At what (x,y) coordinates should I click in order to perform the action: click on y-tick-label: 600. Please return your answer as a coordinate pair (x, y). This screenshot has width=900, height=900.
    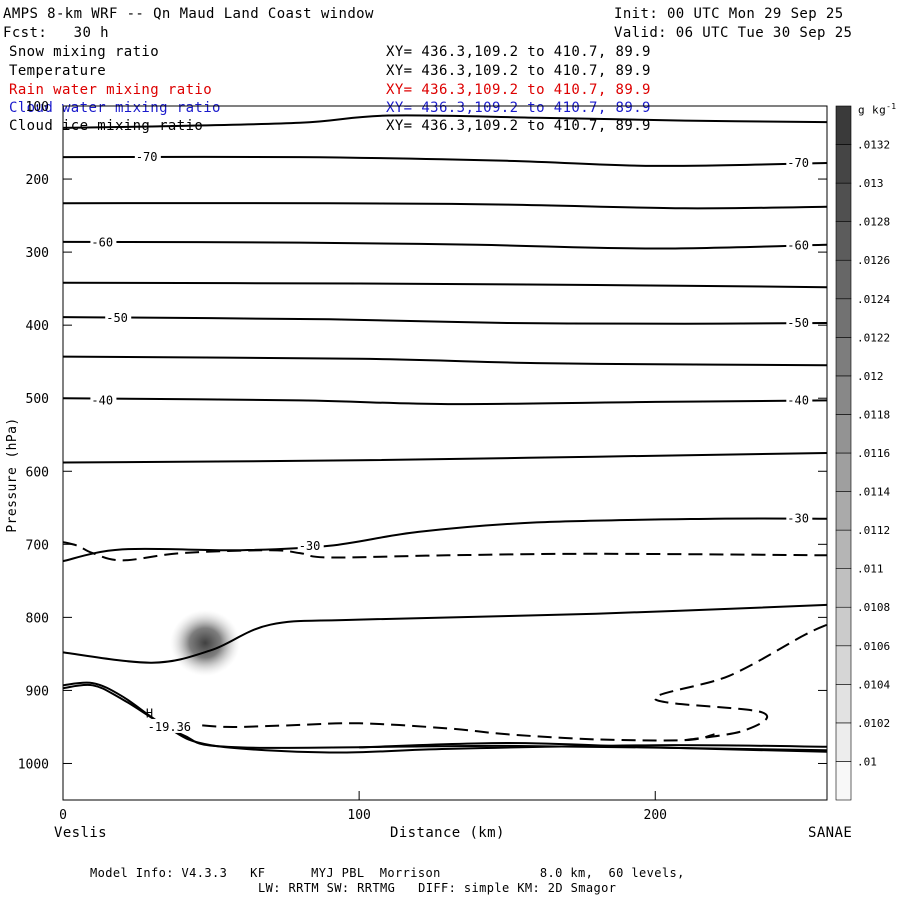
    Looking at the image, I should click on (37, 472).